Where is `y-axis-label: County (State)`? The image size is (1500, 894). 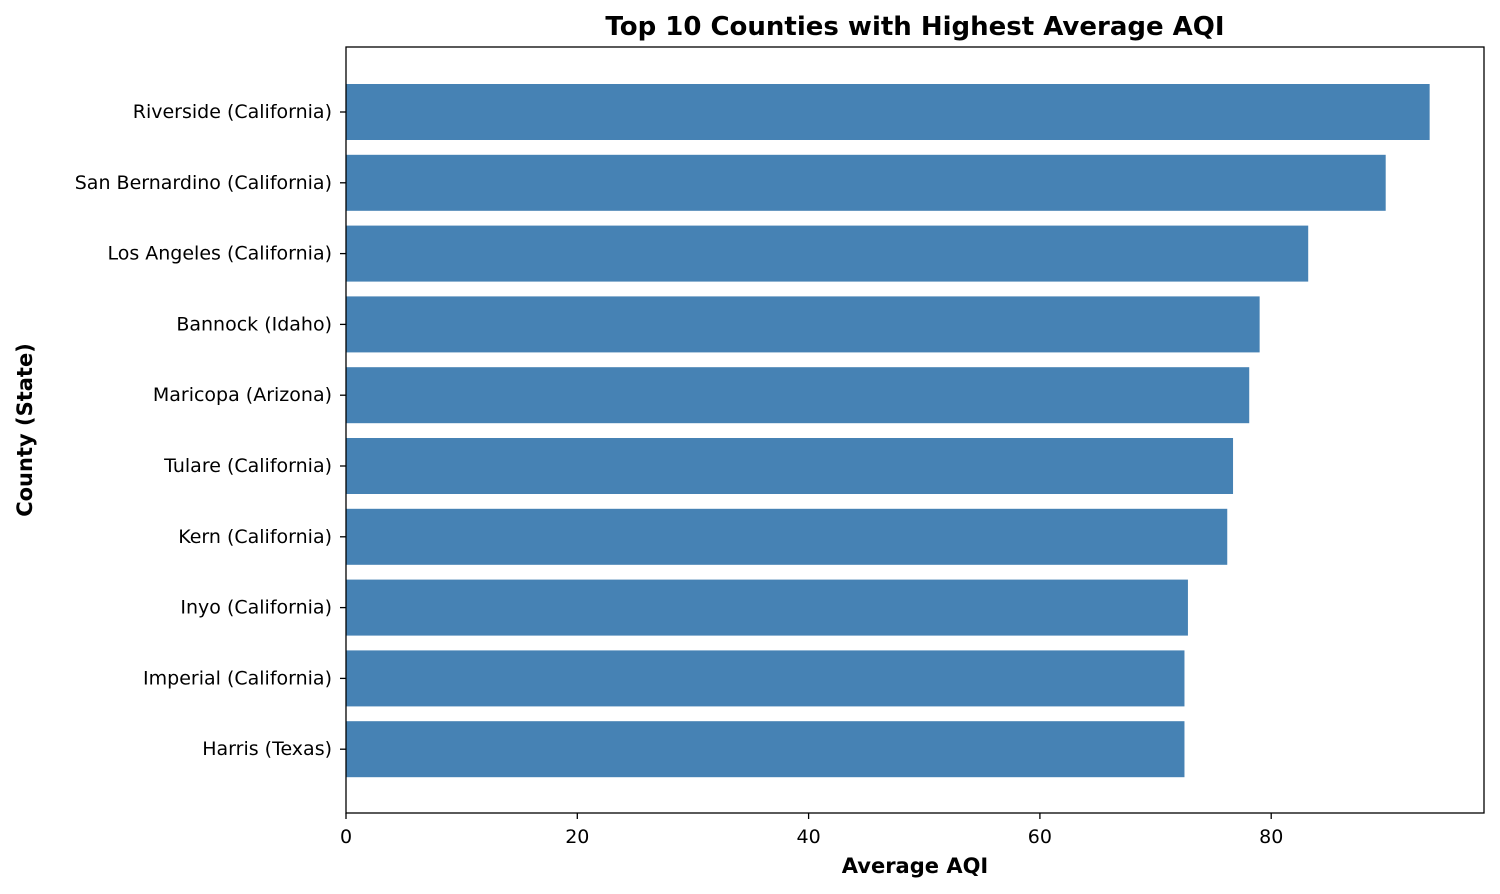 y-axis-label: County (State) is located at coordinates (25, 430).